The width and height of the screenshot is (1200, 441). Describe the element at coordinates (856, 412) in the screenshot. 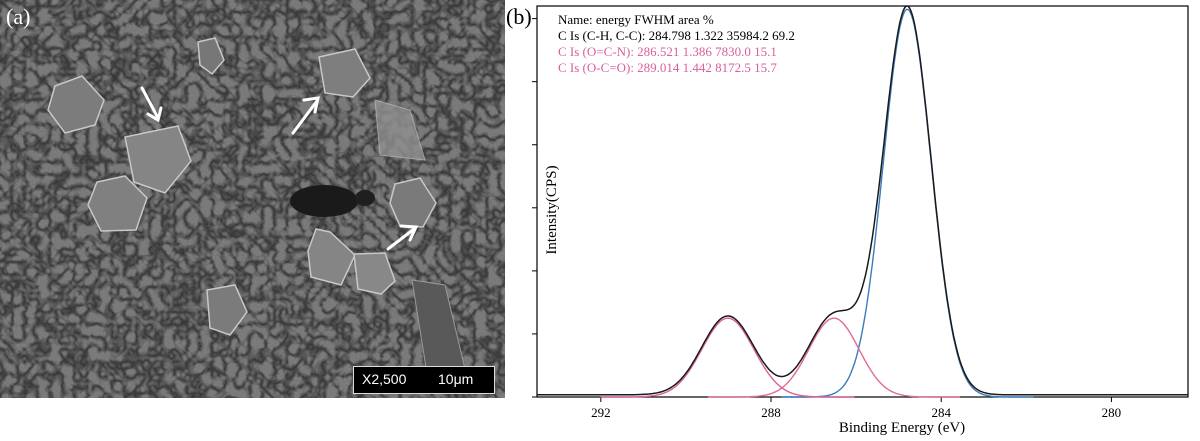

I see `chart-tick-labels: 2922882842800102030405060` at that location.